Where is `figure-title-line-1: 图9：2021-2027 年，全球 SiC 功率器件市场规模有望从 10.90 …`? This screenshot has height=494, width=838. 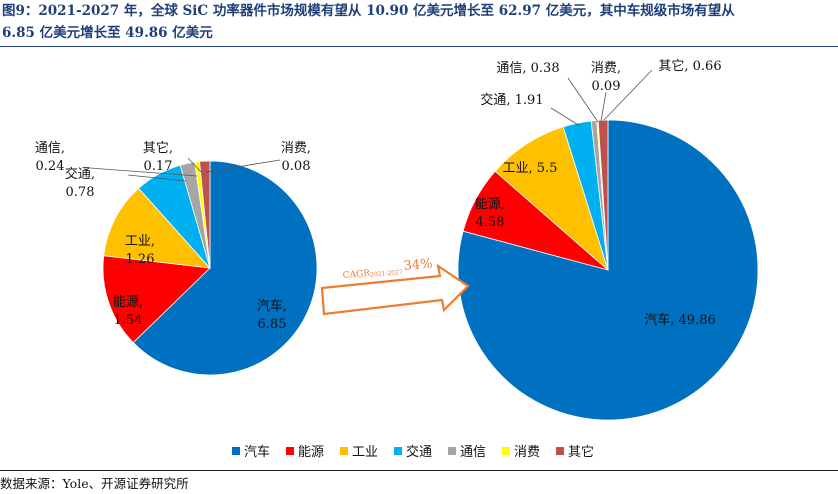
figure-title-line-1: 图9：2021-2027 年，全球 SiC 功率器件市场规模有望从 10.90 … is located at coordinates (368, 11).